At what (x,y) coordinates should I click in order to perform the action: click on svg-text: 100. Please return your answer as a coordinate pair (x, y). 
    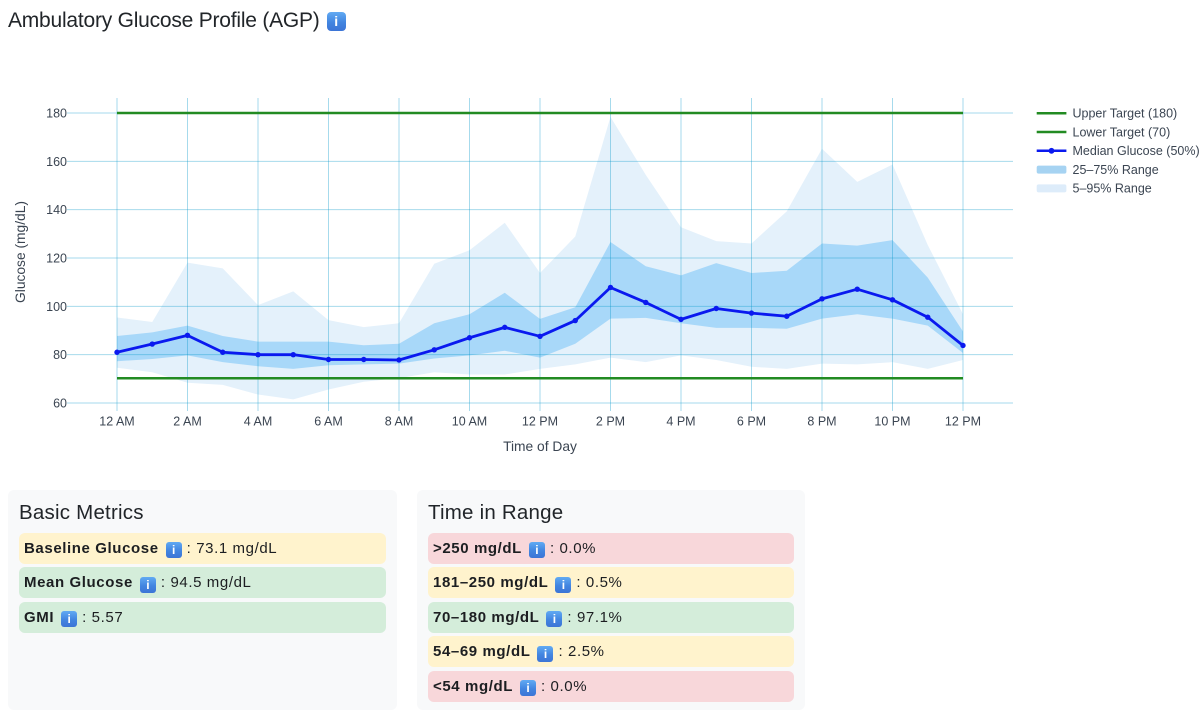
    Looking at the image, I should click on (56, 307).